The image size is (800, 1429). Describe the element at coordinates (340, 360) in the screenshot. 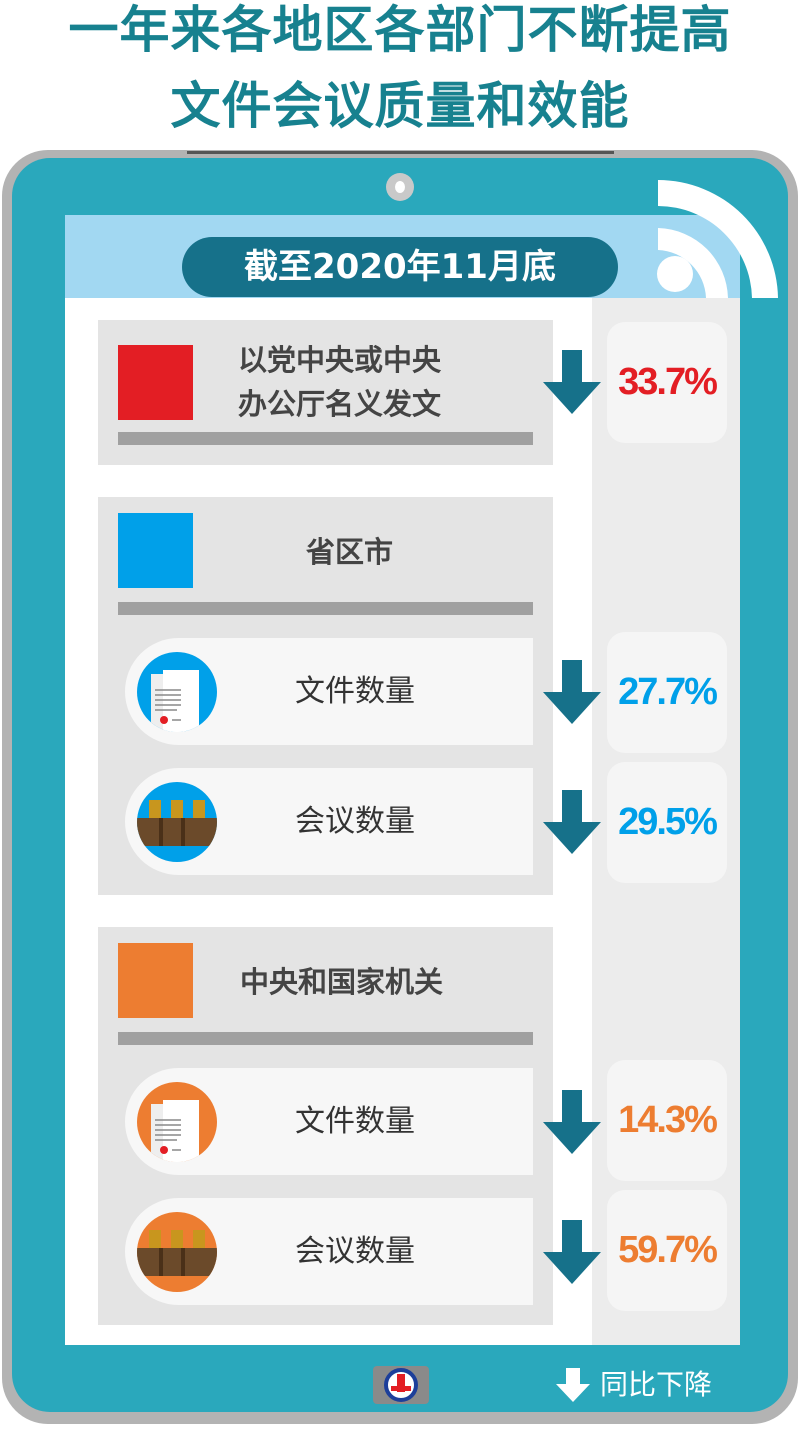

I see `section-title: 以党中央或中央` at that location.